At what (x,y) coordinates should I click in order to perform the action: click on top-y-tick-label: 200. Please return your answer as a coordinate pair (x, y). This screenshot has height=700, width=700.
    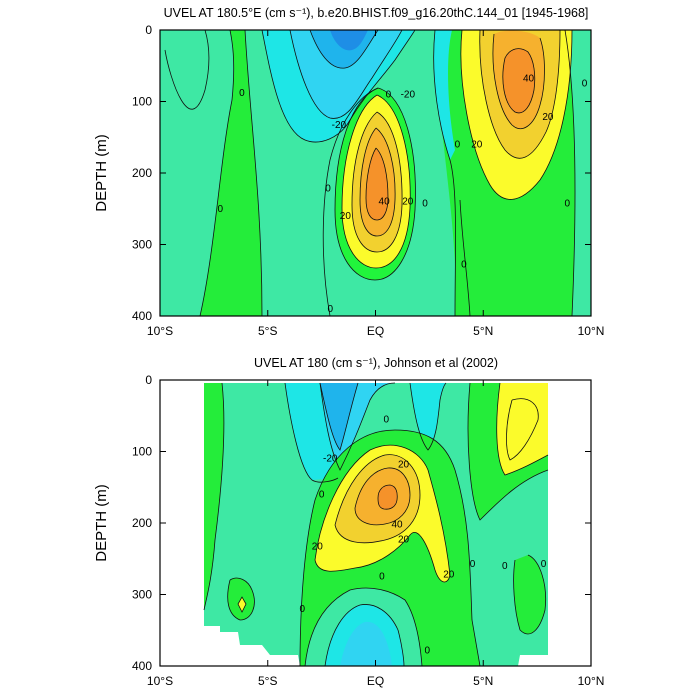
    Looking at the image, I should click on (142, 173).